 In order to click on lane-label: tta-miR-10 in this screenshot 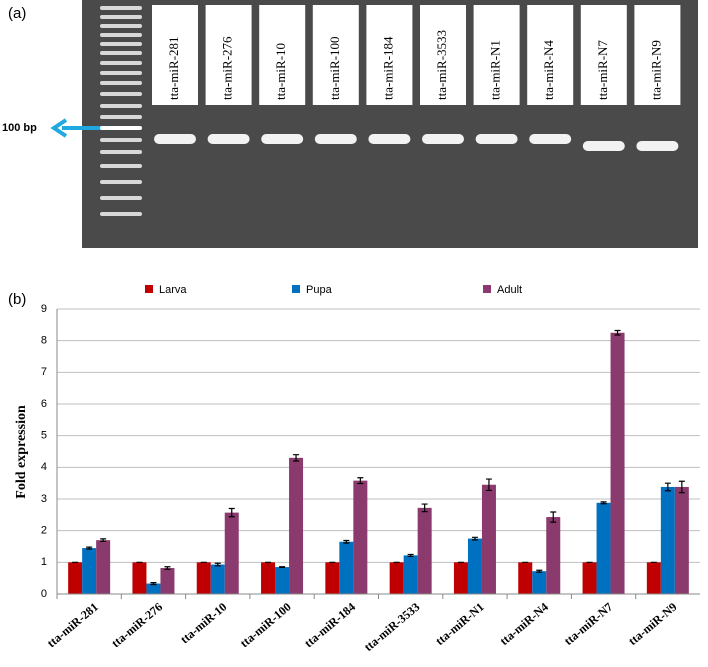, I will do `click(280, 71)`.